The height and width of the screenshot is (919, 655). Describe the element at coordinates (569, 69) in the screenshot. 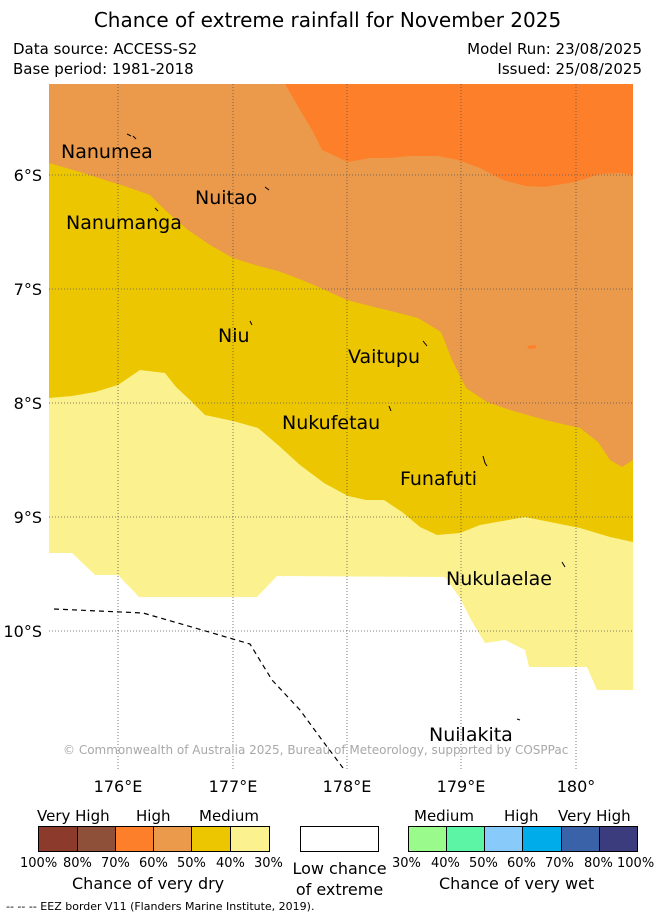

I see `issued-date: Issued: 25/08/2025` at that location.